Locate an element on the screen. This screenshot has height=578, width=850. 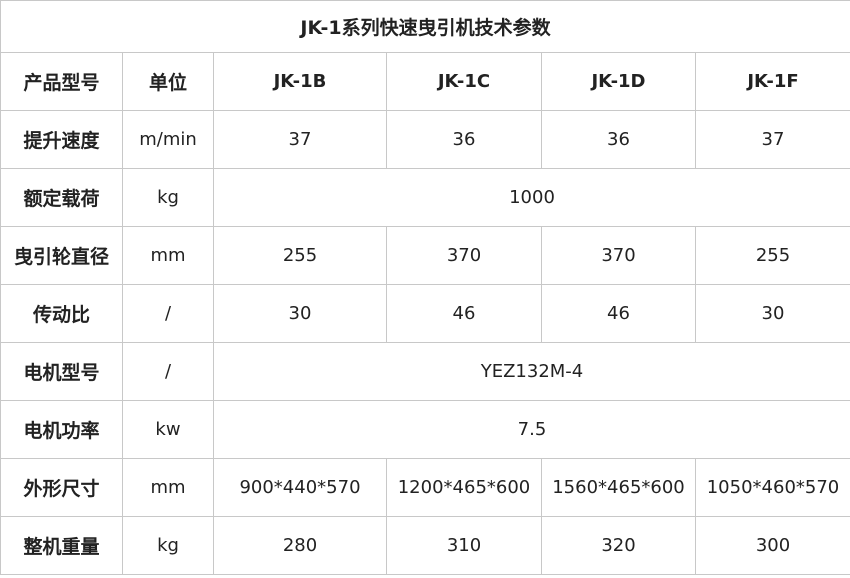
merged-value-cell: 7.5 is located at coordinates (531, 429).